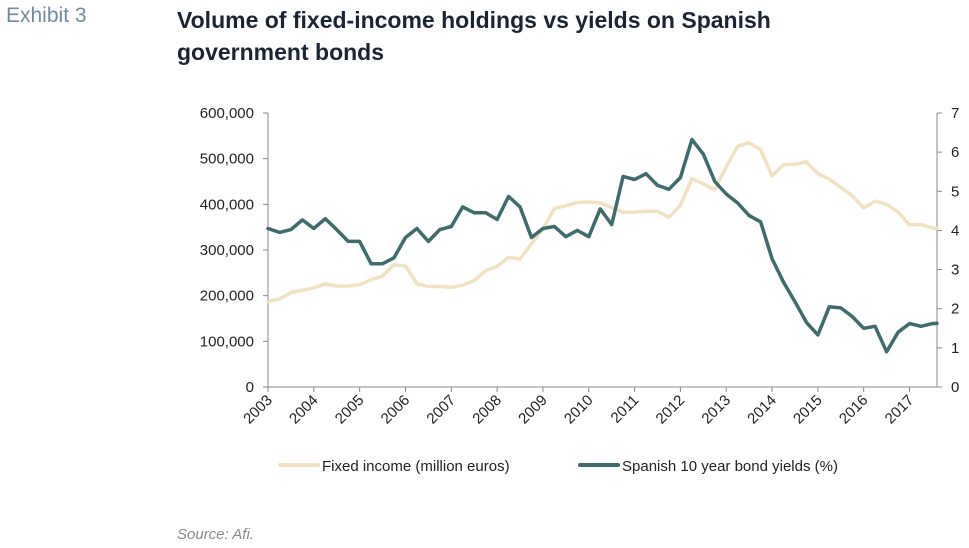 The height and width of the screenshot is (548, 969). Describe the element at coordinates (416, 466) in the screenshot. I see `legend-label-fixed-income: Fixed income (million euros)` at that location.